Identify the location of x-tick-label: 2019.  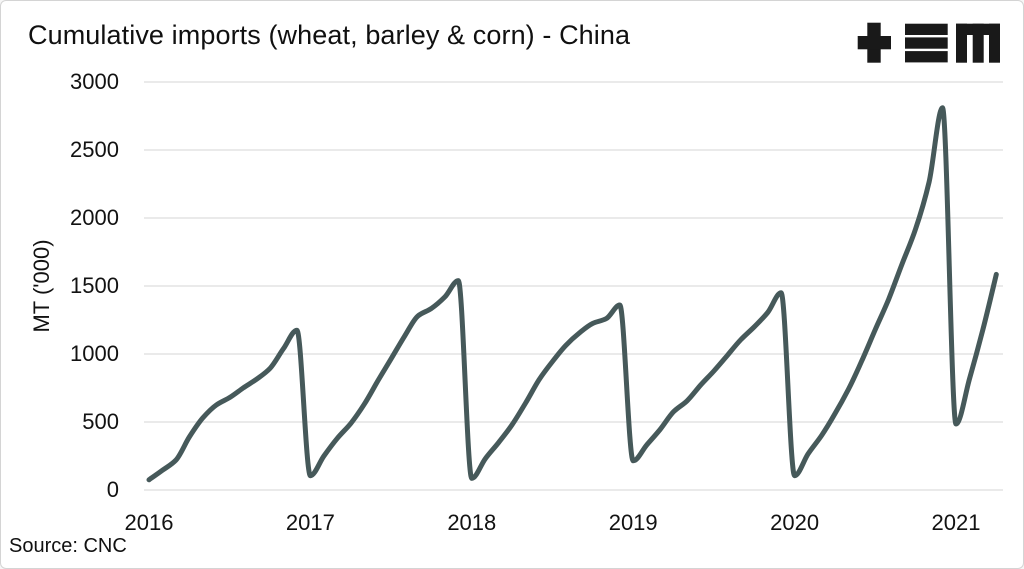
(633, 522).